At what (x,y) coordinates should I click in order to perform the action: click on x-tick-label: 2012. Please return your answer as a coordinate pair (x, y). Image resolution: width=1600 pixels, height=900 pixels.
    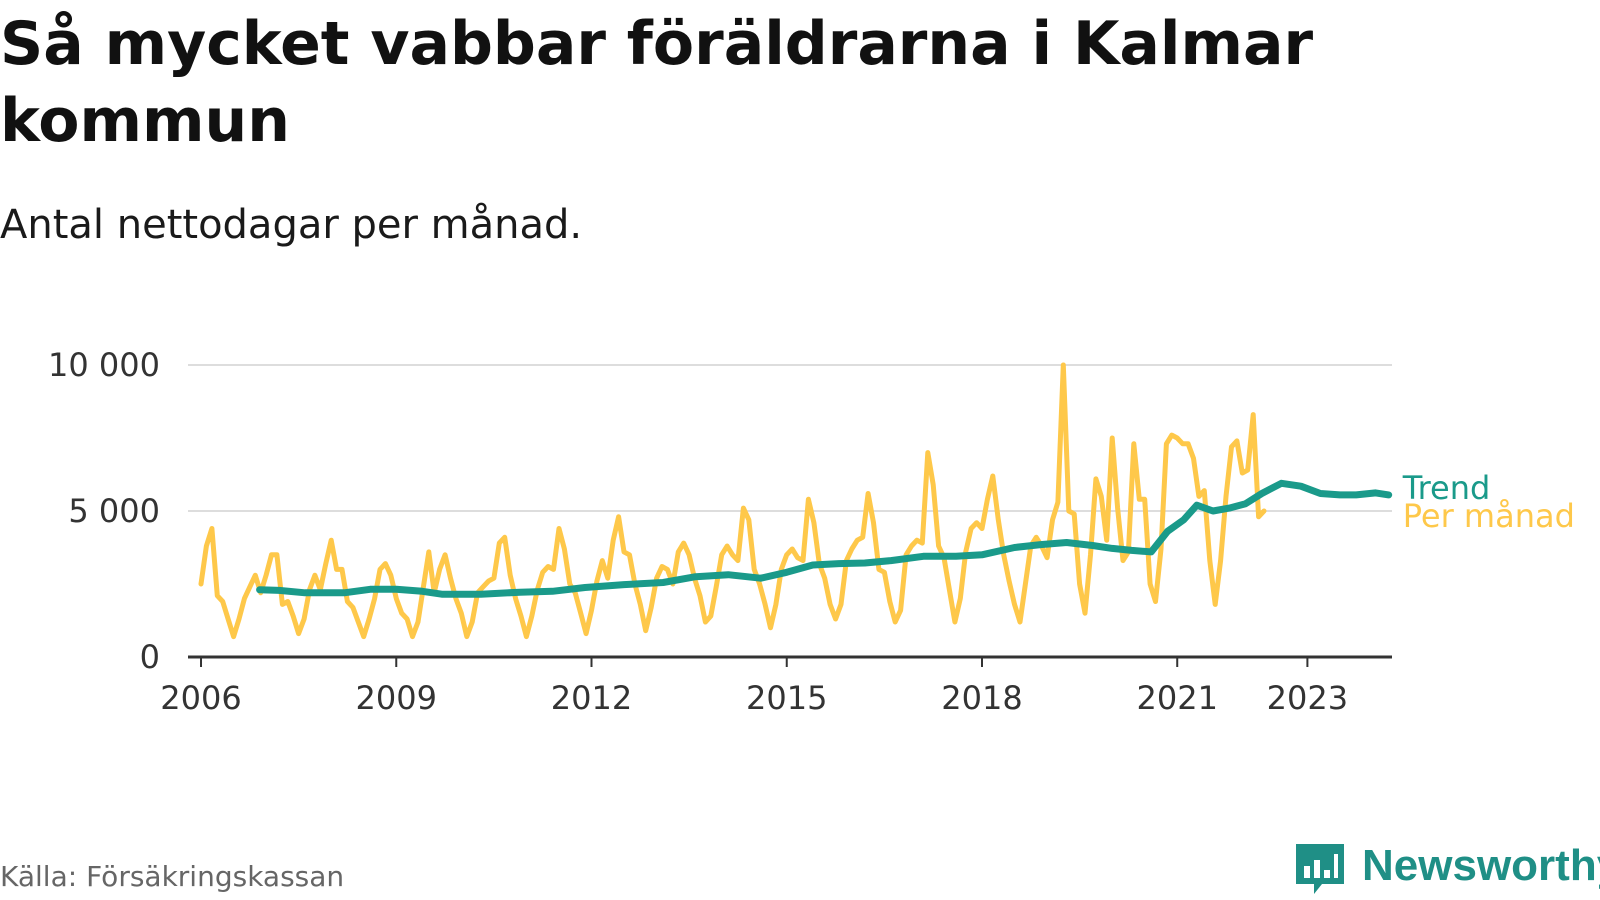
    Looking at the image, I should click on (591, 698).